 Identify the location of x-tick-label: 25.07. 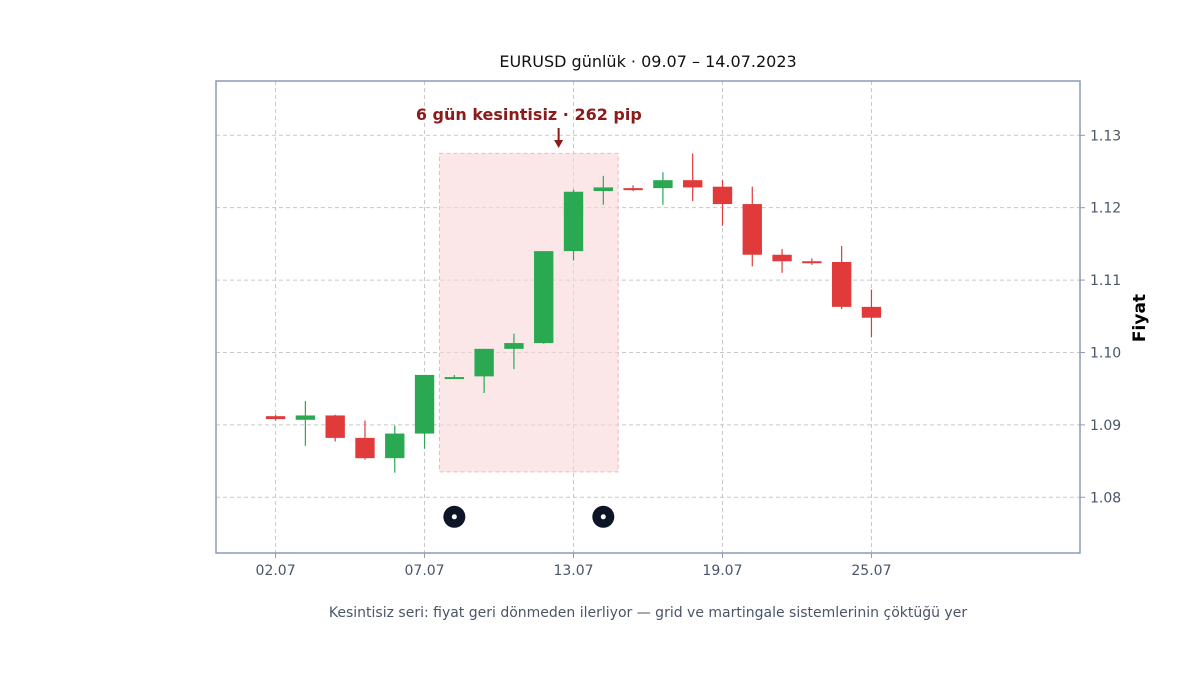
(871, 571).